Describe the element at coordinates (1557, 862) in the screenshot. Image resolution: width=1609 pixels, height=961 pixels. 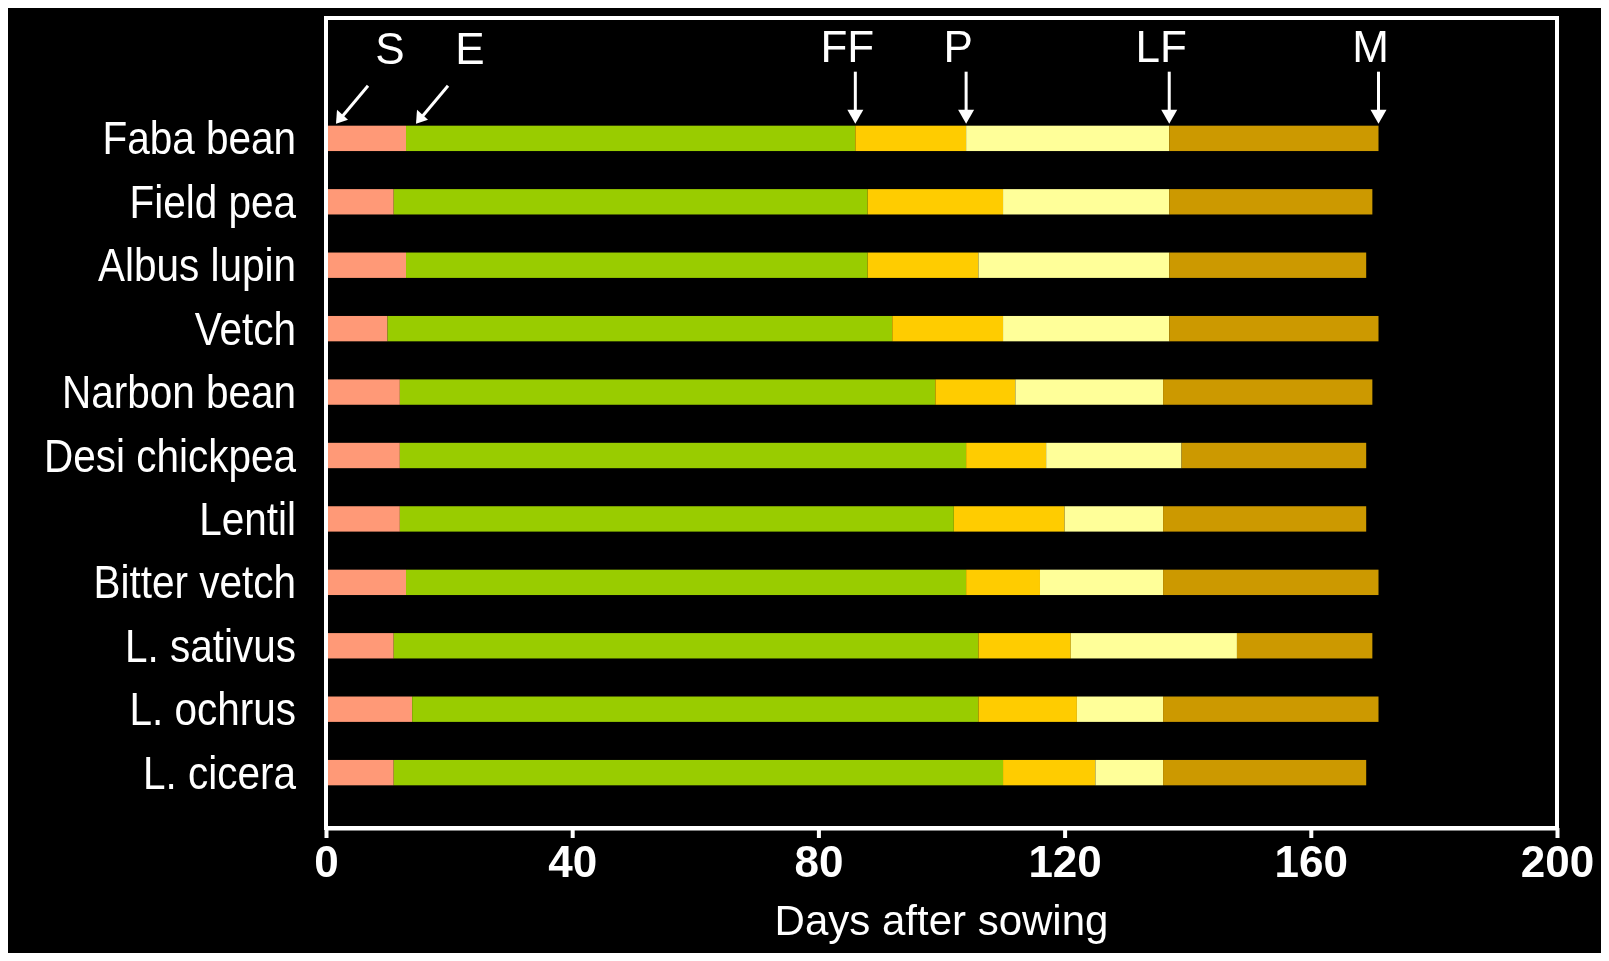
I see `x-tick-label: 200` at that location.